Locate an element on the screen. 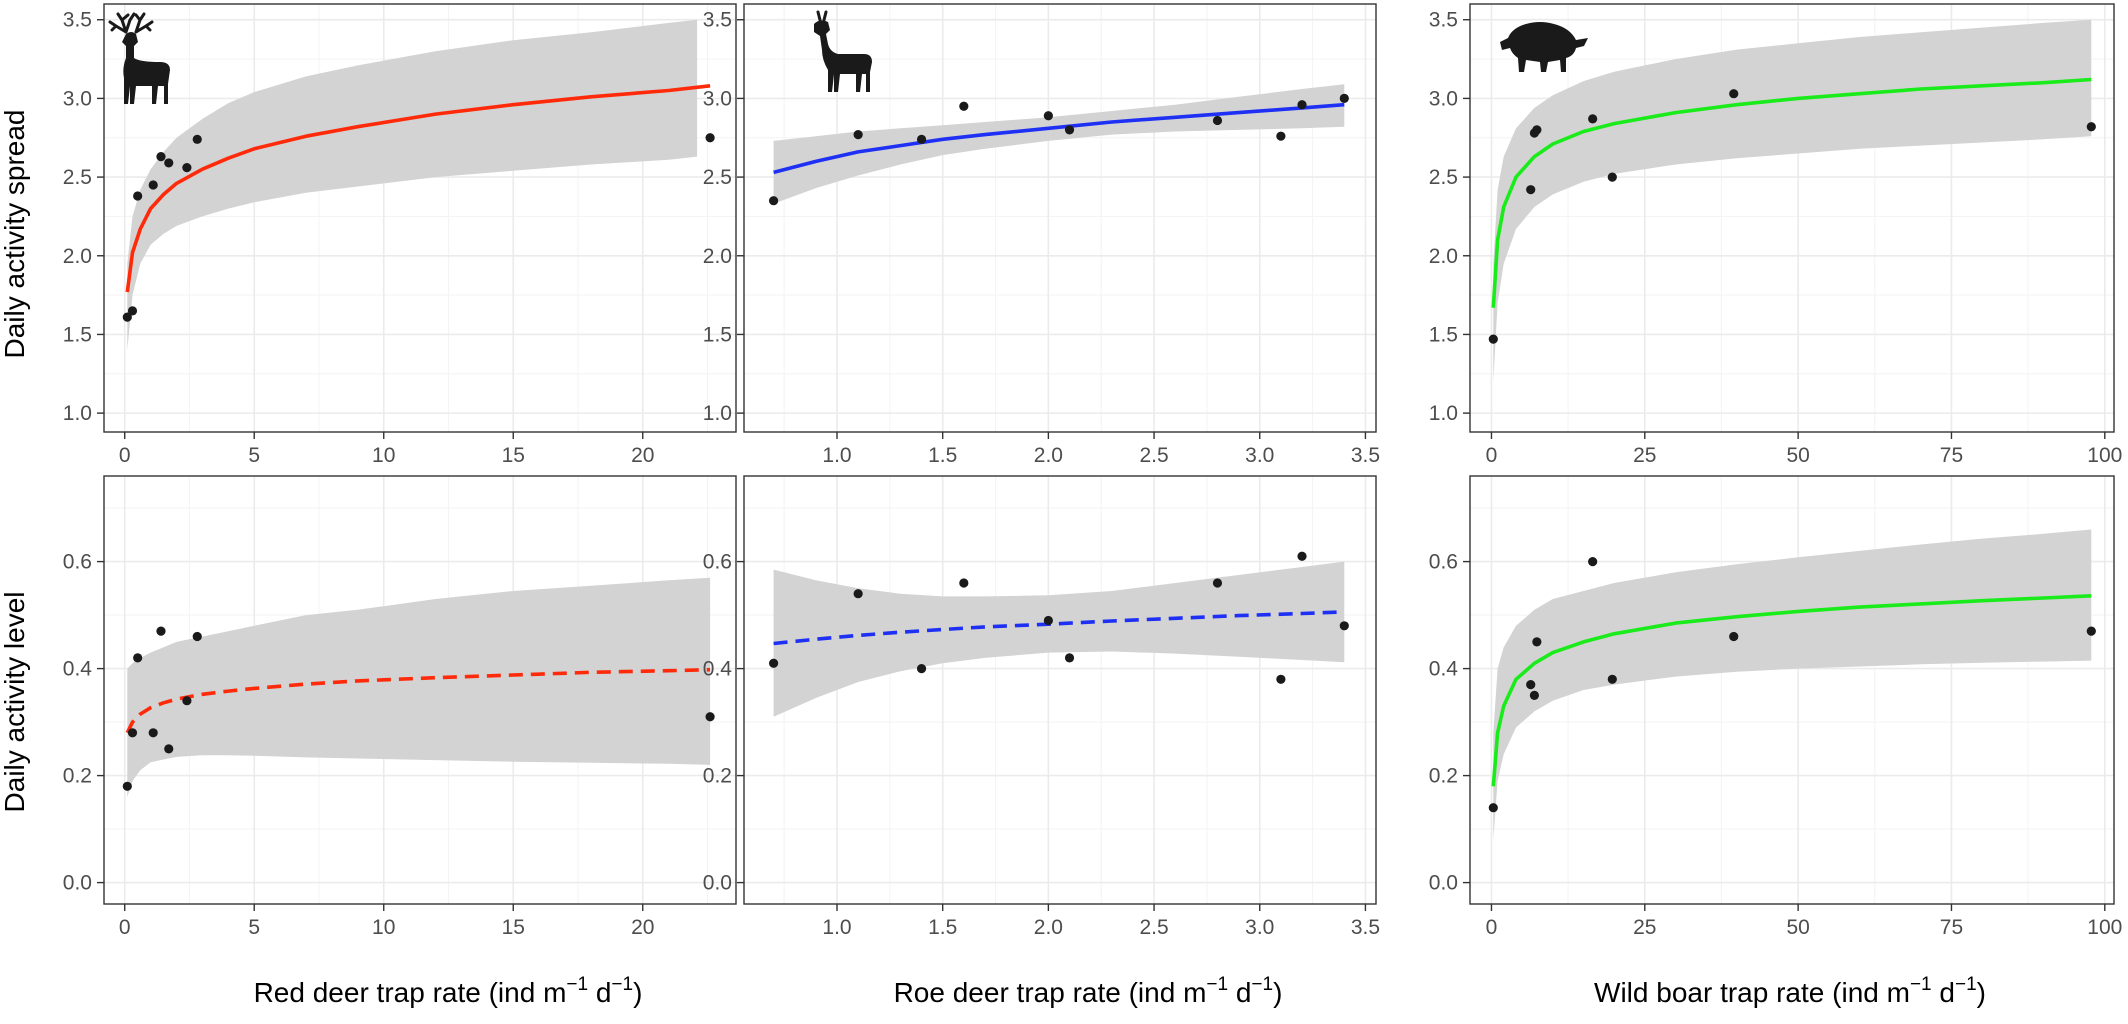 The image size is (2128, 1024). y-tick-label: 3.5 is located at coordinates (1443, 20).